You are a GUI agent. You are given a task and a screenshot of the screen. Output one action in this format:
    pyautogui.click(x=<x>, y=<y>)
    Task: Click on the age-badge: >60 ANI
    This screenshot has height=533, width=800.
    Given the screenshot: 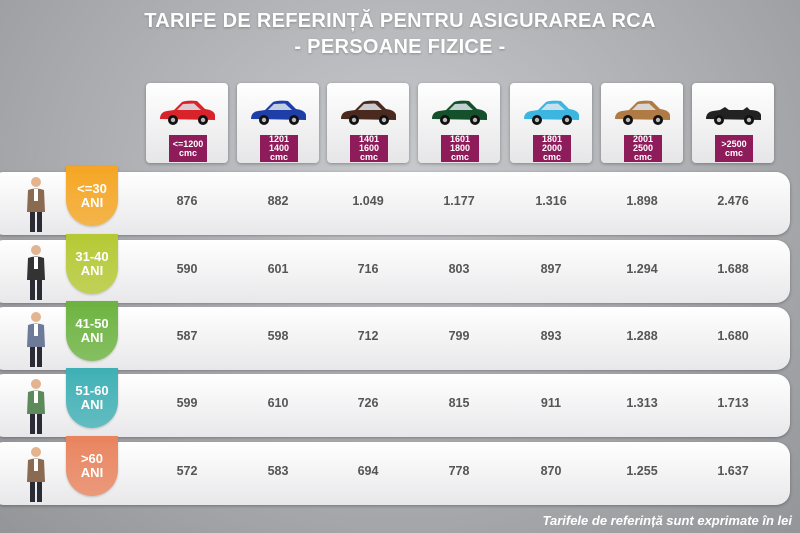 What is the action you would take?
    pyautogui.click(x=92, y=466)
    